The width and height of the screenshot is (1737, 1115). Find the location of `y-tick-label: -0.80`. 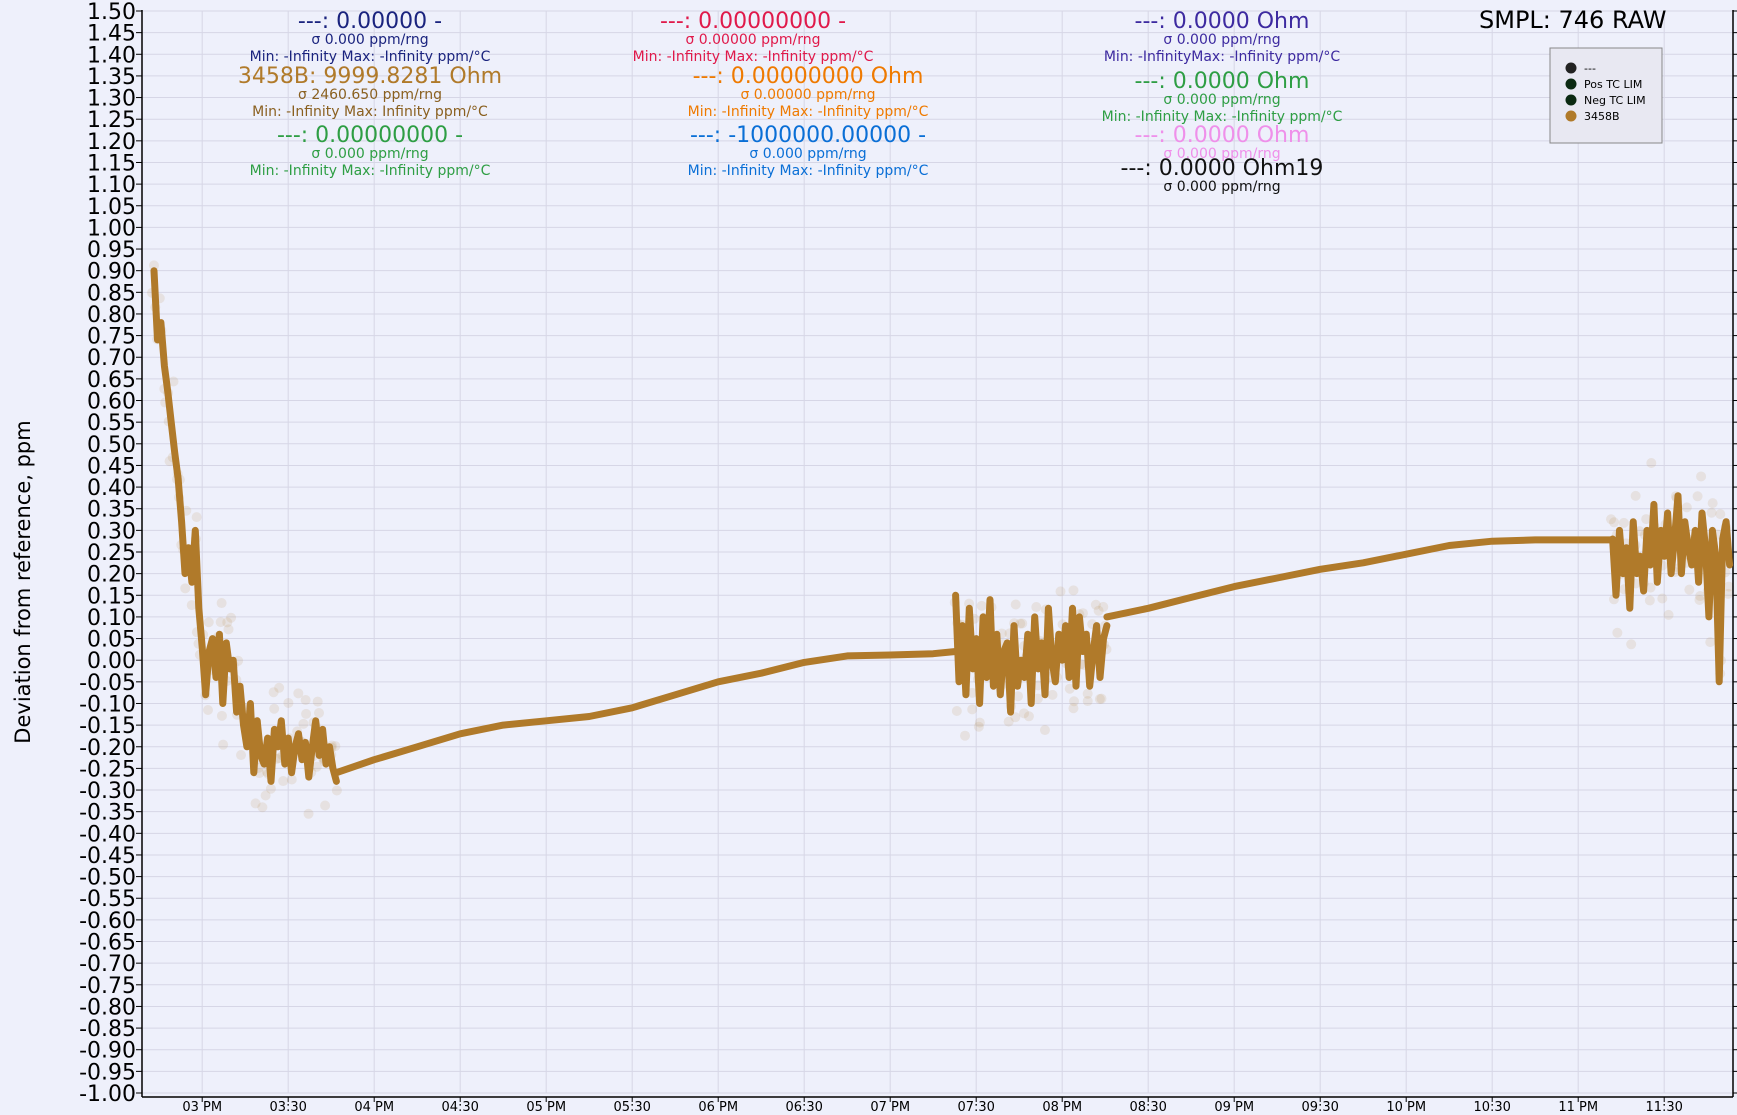

y-tick-label: -0.80 is located at coordinates (107, 1007).